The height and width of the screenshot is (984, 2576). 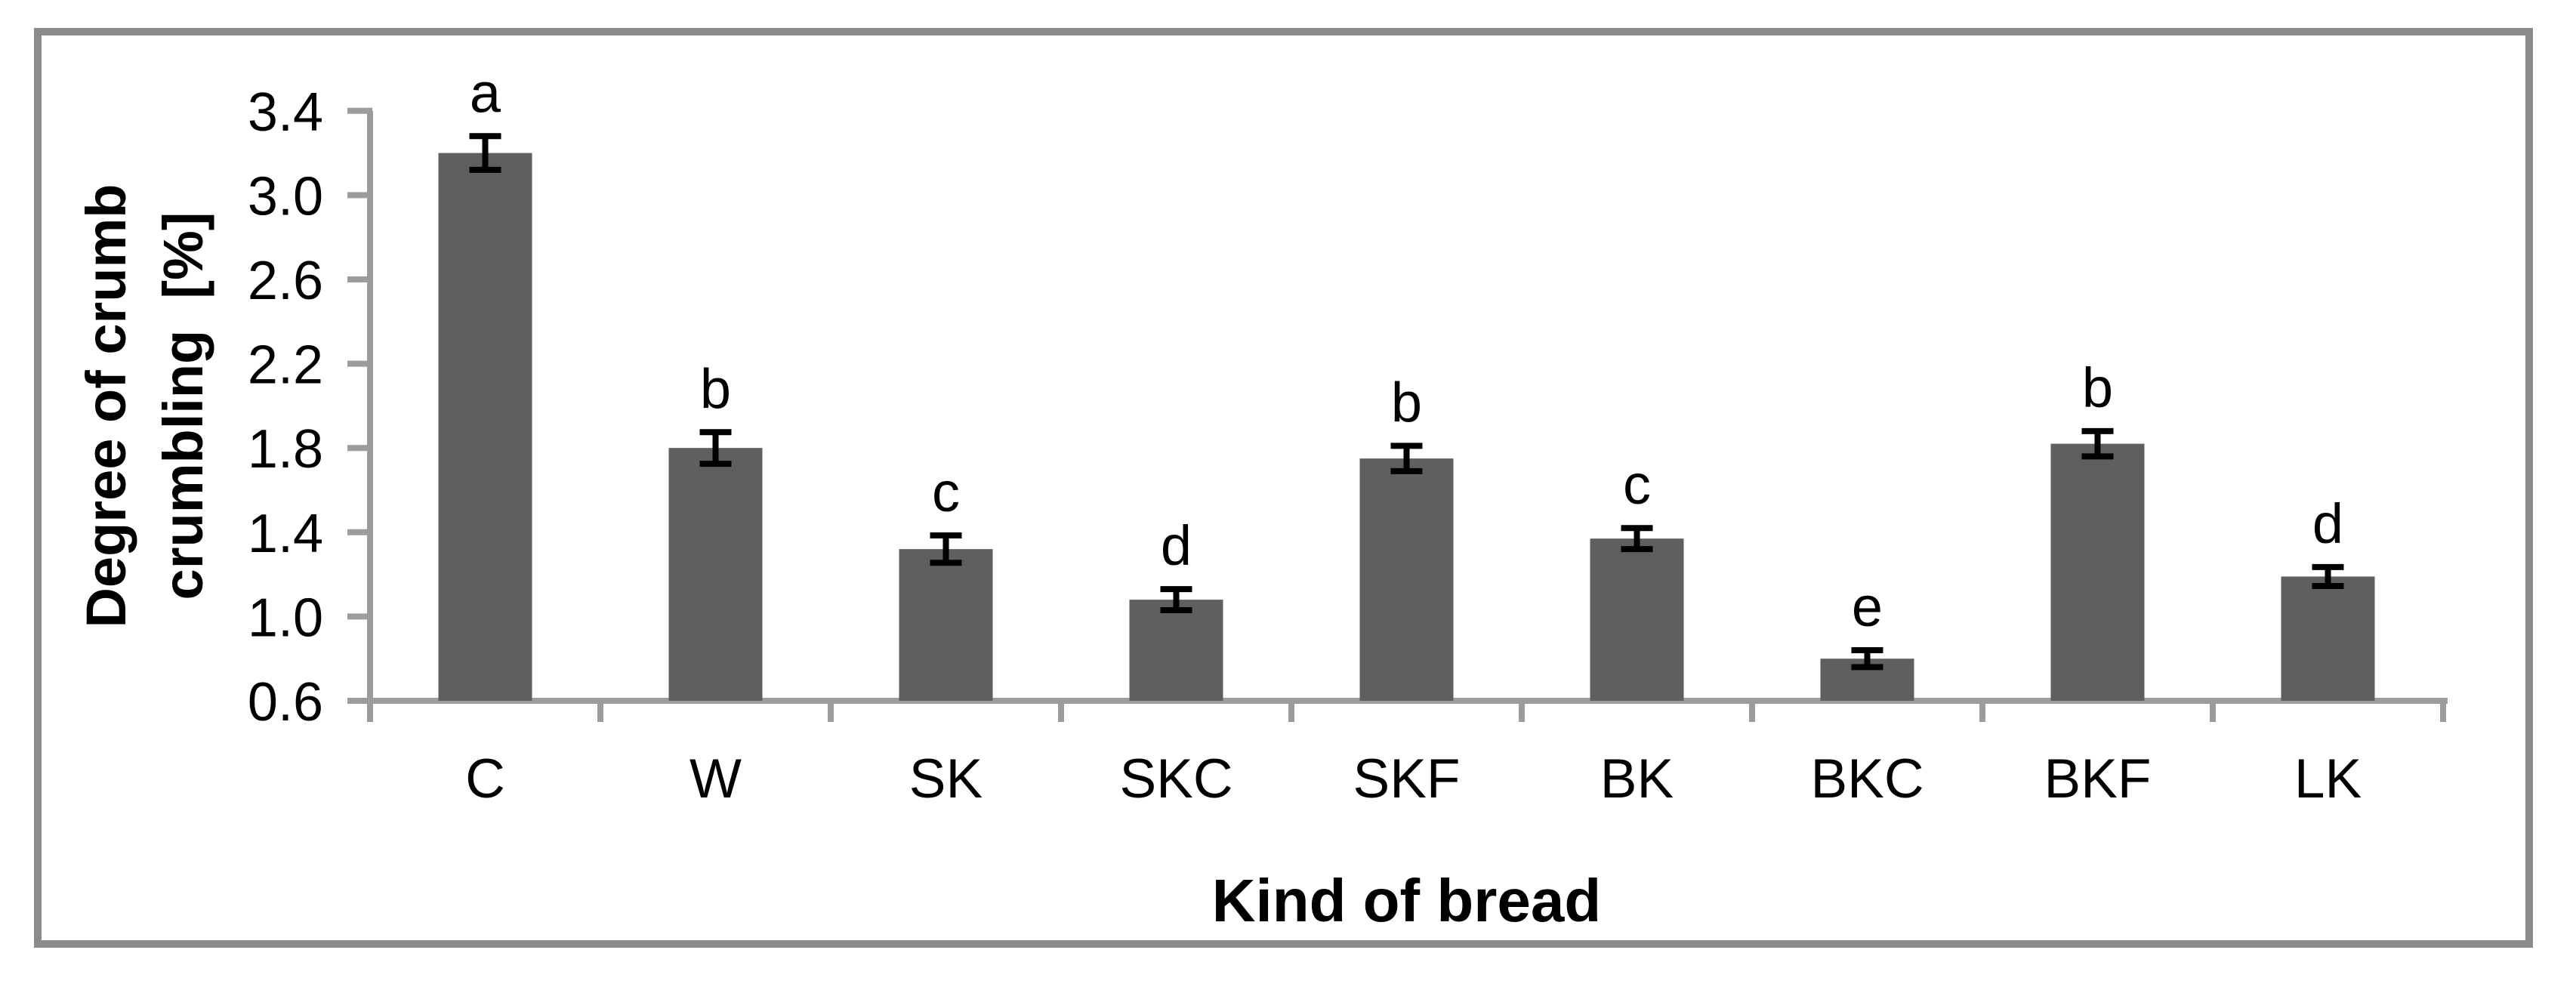 I want to click on x-category-label: SKF, so click(x=1407, y=779).